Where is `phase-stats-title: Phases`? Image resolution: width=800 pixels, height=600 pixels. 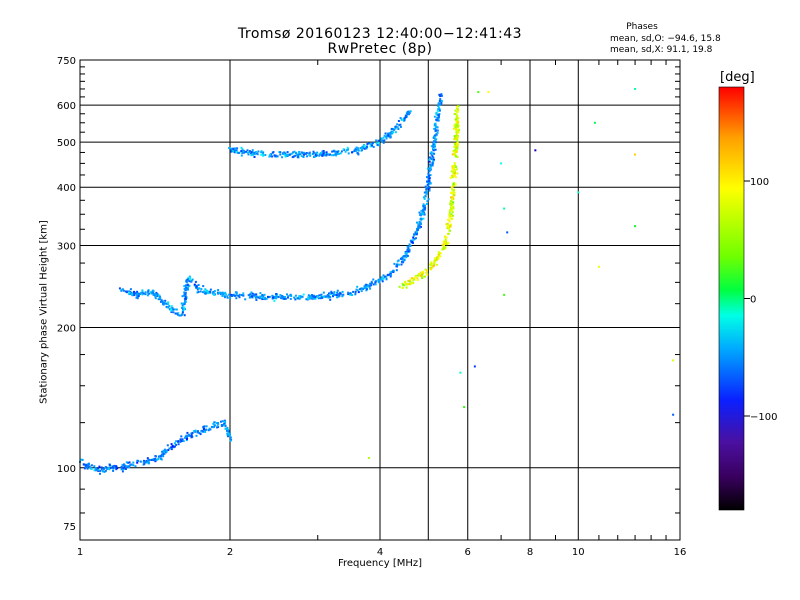
phase-stats-title: Phases is located at coordinates (642, 27).